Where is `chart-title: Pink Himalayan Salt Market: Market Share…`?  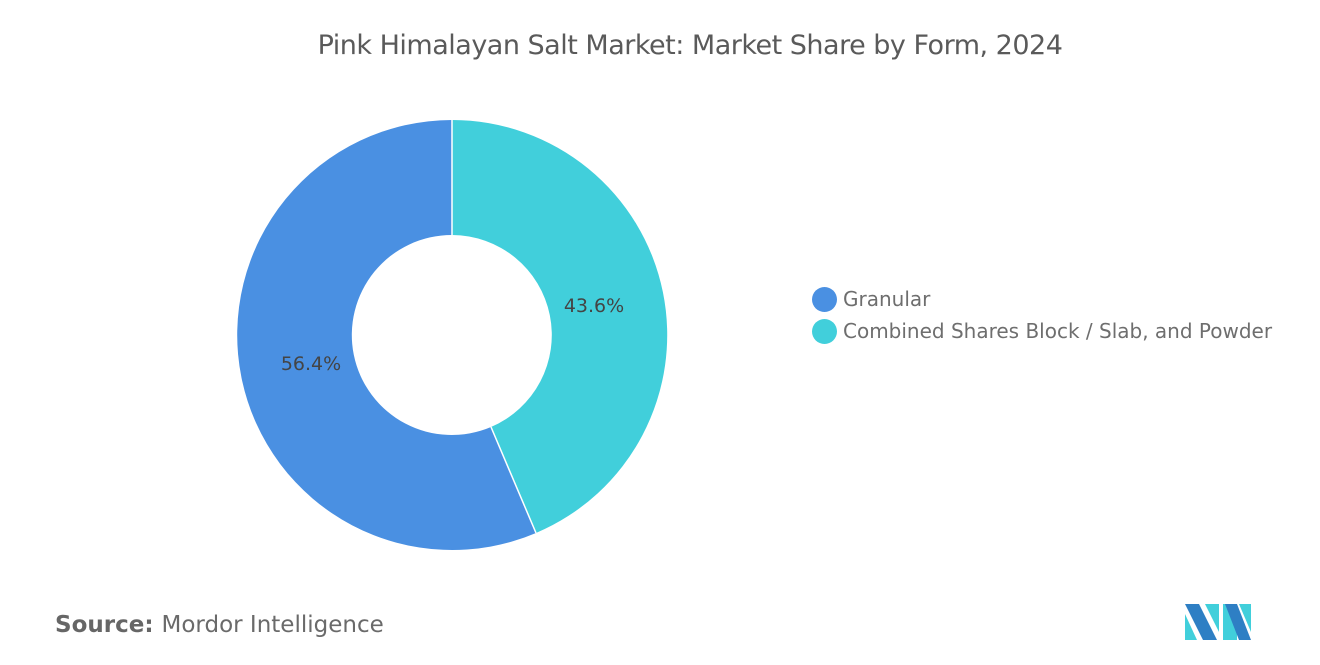 chart-title: Pink Himalayan Salt Market: Market Share… is located at coordinates (690, 45).